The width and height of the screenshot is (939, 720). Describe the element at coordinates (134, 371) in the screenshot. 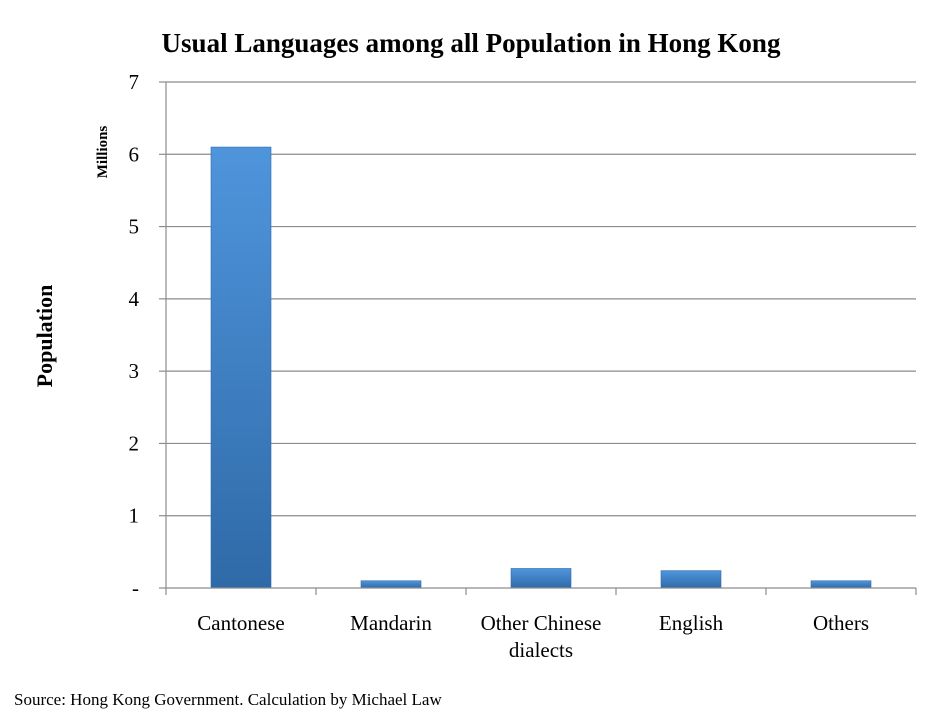

I see `y-tick-label: 3` at that location.